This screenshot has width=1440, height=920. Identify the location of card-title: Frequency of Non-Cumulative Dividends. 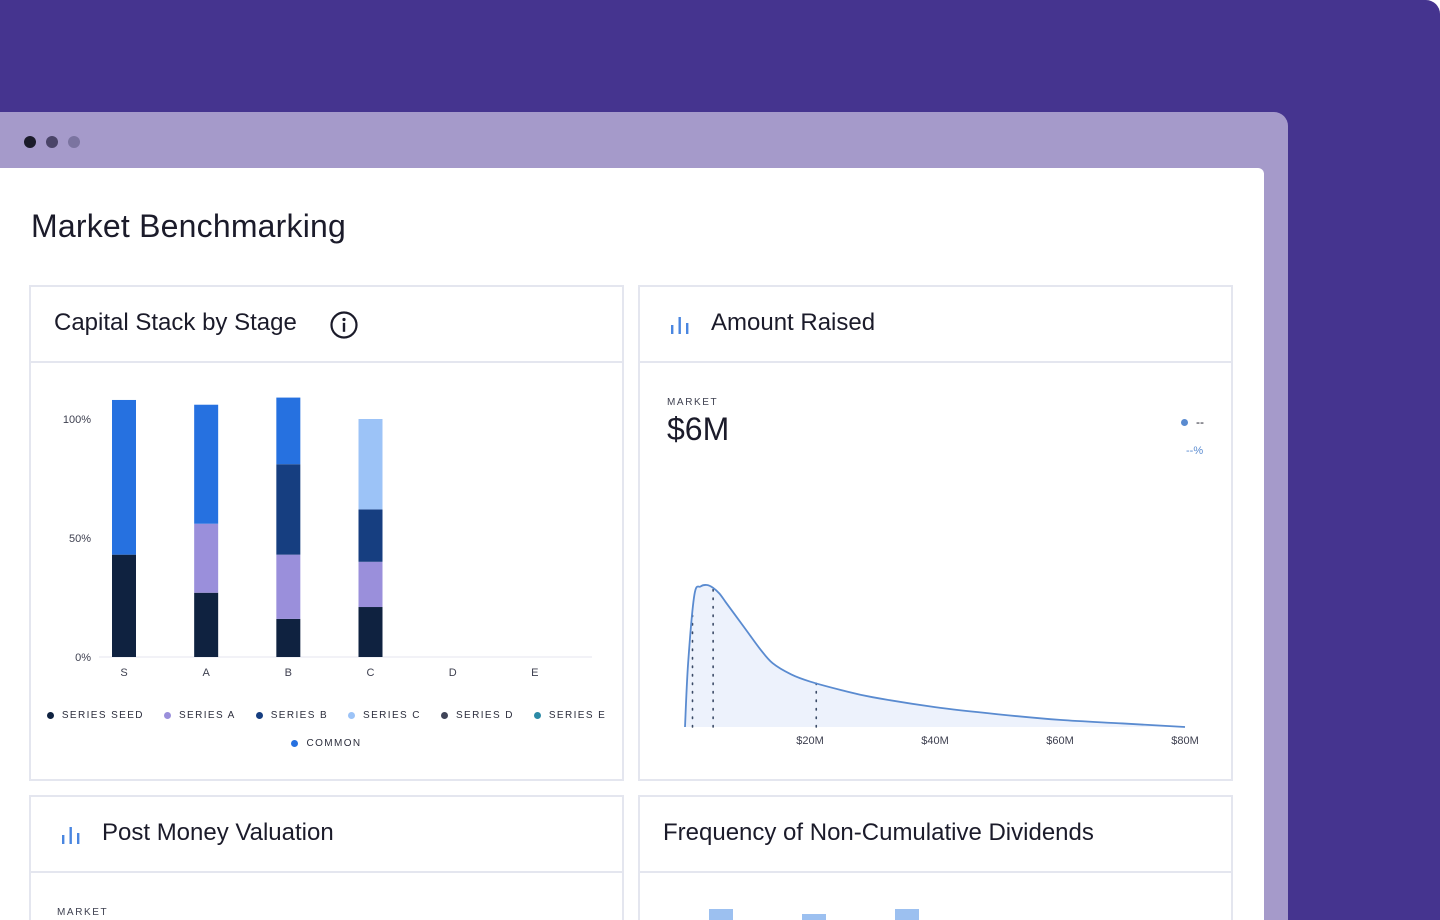
(878, 832).